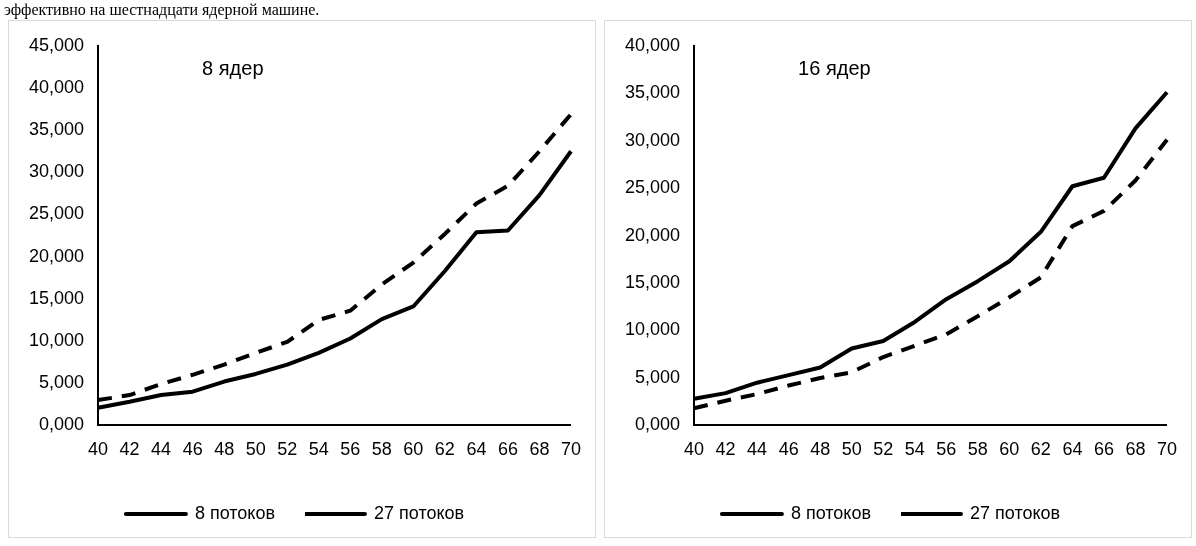 The width and height of the screenshot is (1196, 546). I want to click on text: 8 ядер, so click(233, 68).